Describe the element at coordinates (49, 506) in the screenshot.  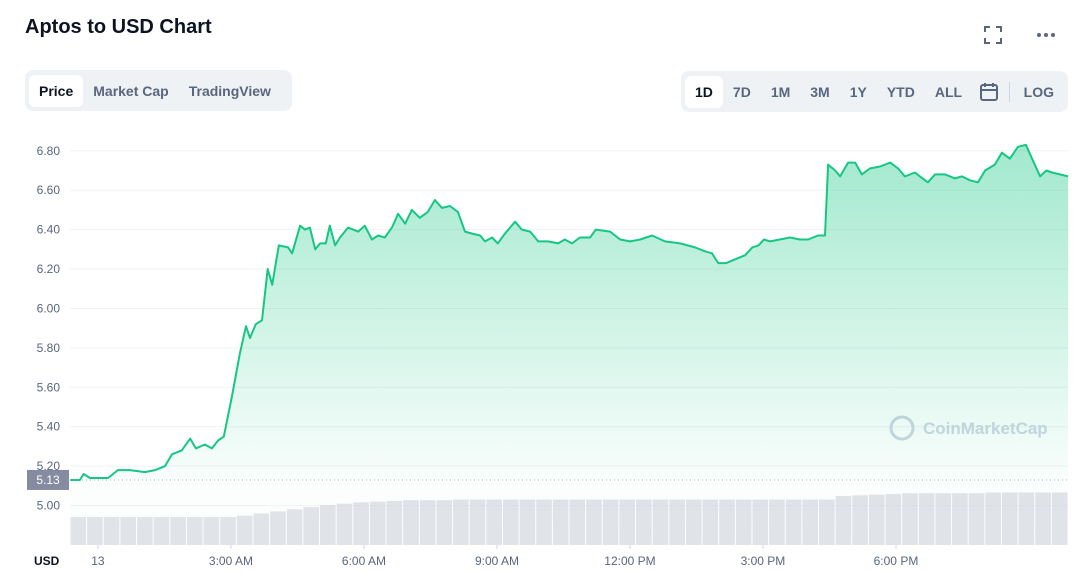
I see `y-tick-label: 5.00` at that location.